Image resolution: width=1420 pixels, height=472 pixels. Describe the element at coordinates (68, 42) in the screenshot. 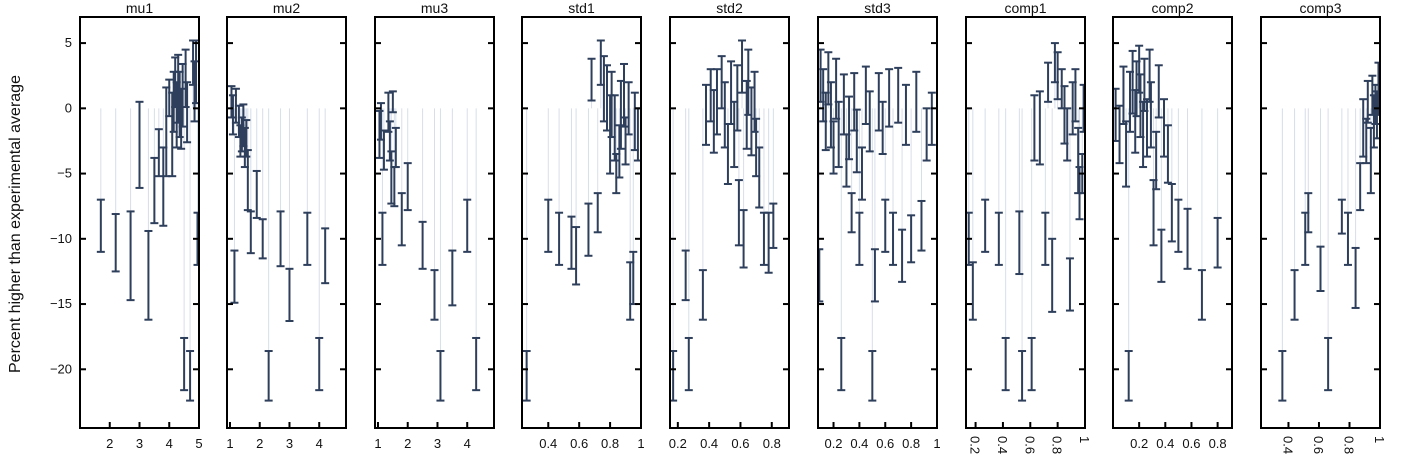

I see `y-tick-label: 5` at that location.